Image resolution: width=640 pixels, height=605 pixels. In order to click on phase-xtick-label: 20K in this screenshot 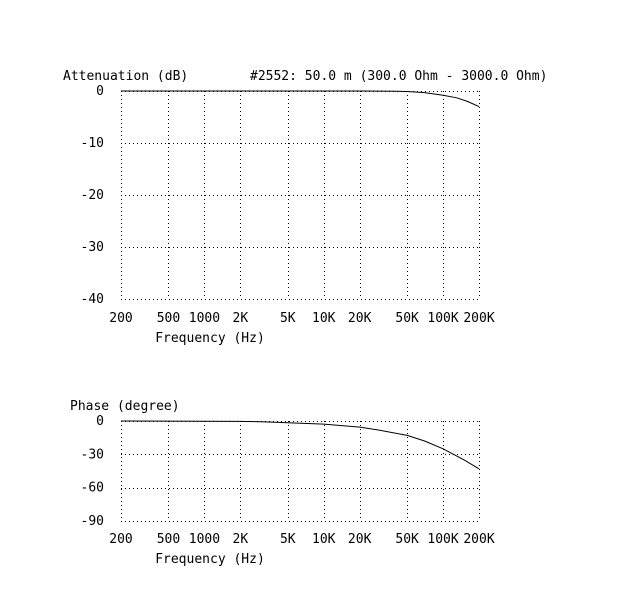, I will do `click(360, 539)`.